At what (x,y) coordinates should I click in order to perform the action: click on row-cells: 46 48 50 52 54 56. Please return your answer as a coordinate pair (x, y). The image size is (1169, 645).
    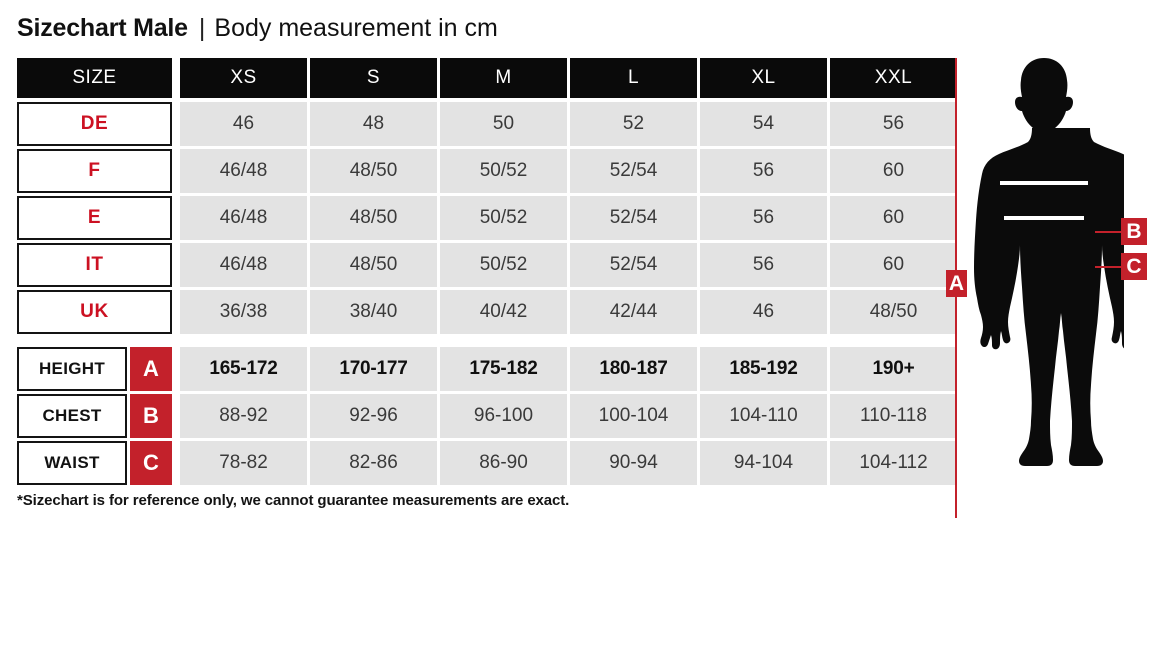
    Looking at the image, I should click on (568, 124).